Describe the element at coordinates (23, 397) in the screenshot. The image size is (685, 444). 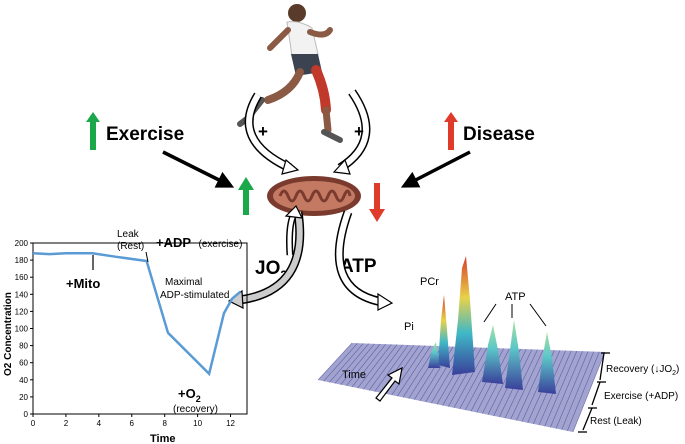
I see `y-tick-label: 20` at that location.